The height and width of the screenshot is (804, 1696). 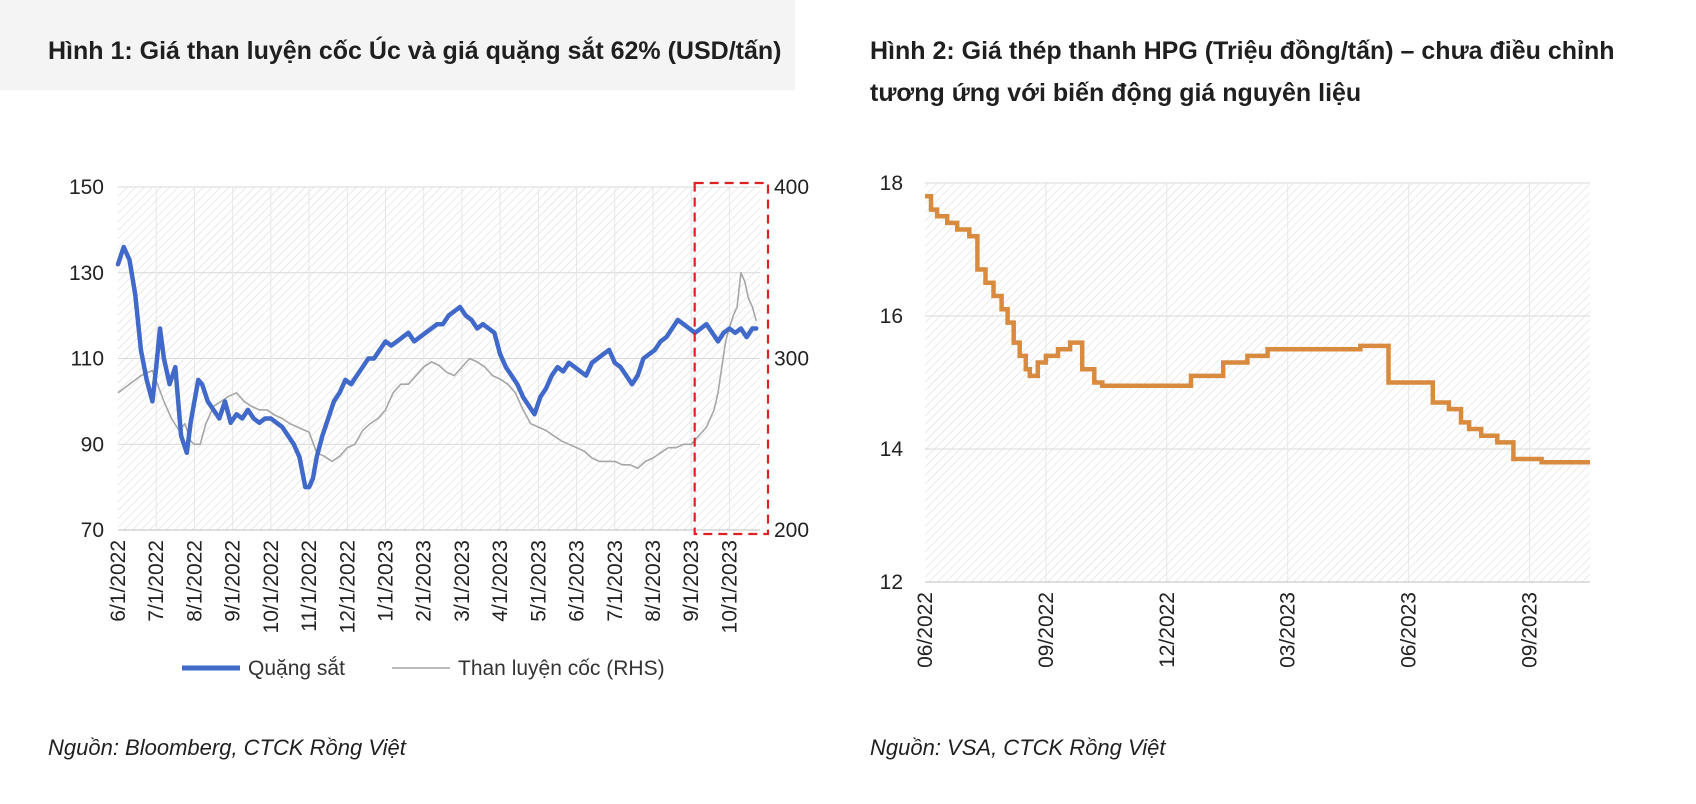 I want to click on x-tick-label: 4/1/2023, so click(x=500, y=581).